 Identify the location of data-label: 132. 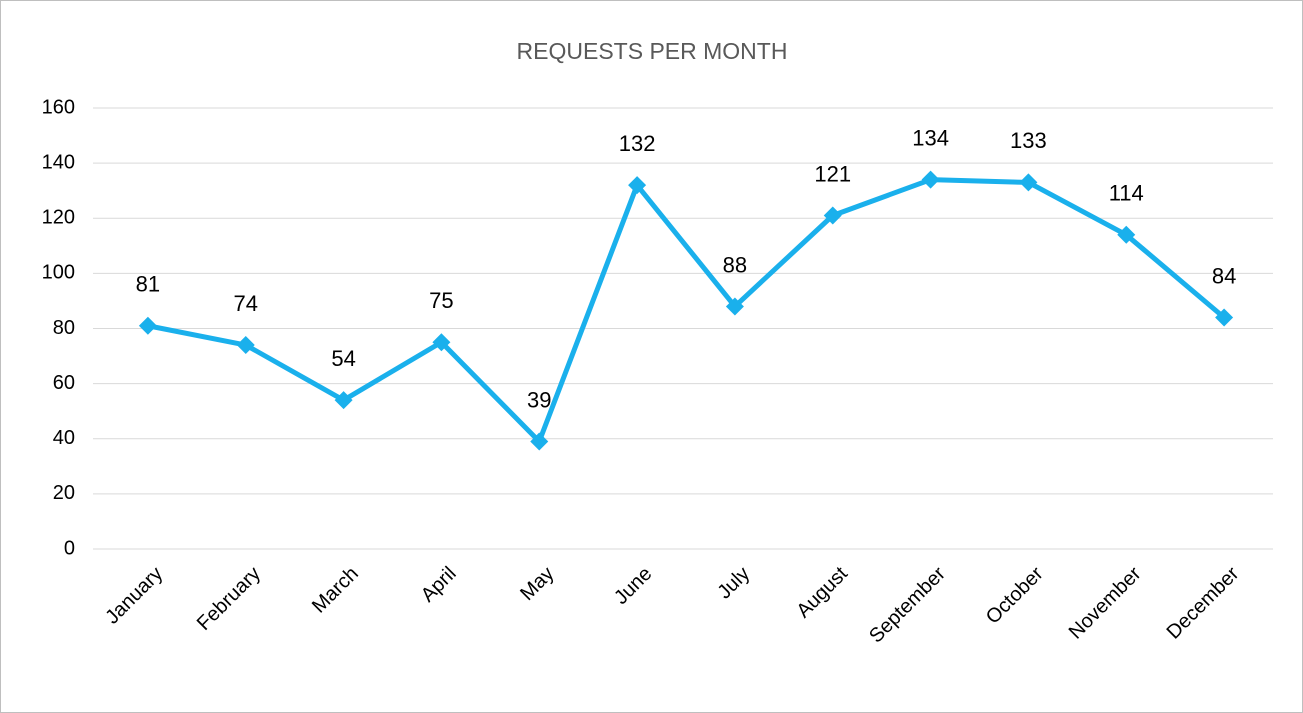
(637, 143).